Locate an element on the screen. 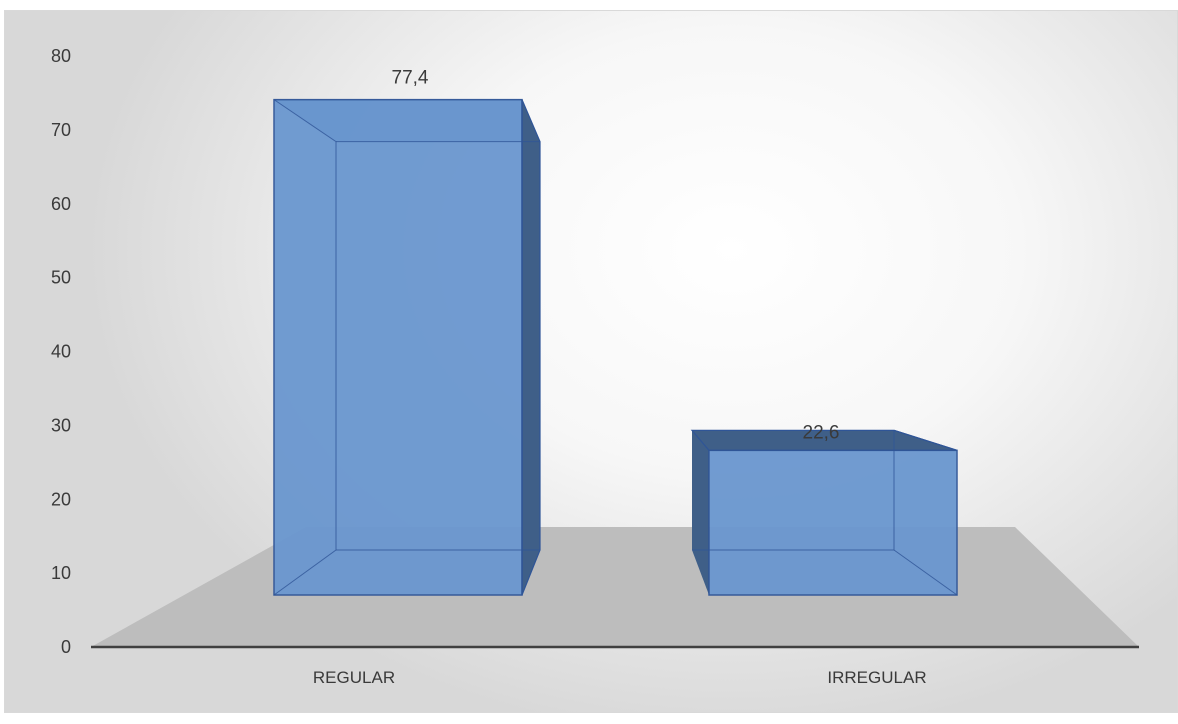  bar-irregular is located at coordinates (824, 512).